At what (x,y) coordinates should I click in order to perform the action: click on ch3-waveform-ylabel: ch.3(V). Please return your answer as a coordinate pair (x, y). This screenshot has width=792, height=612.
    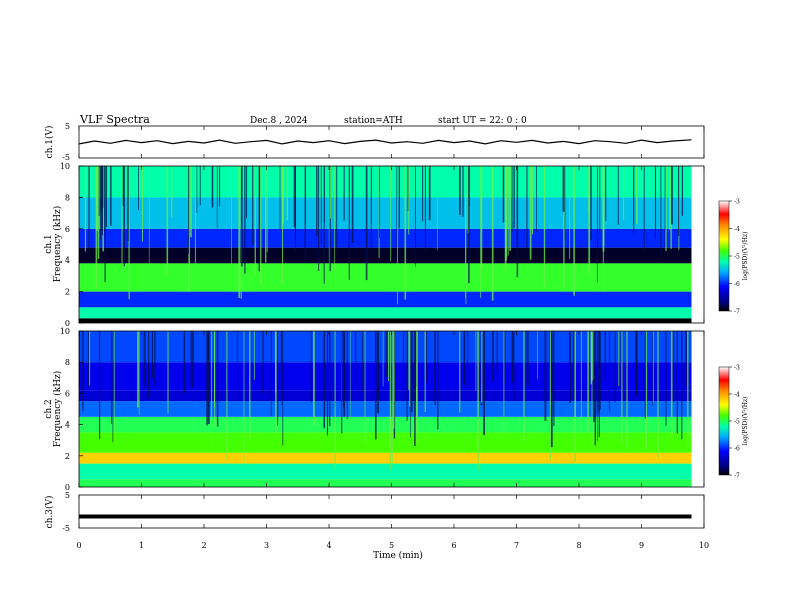
    Looking at the image, I should click on (49, 512).